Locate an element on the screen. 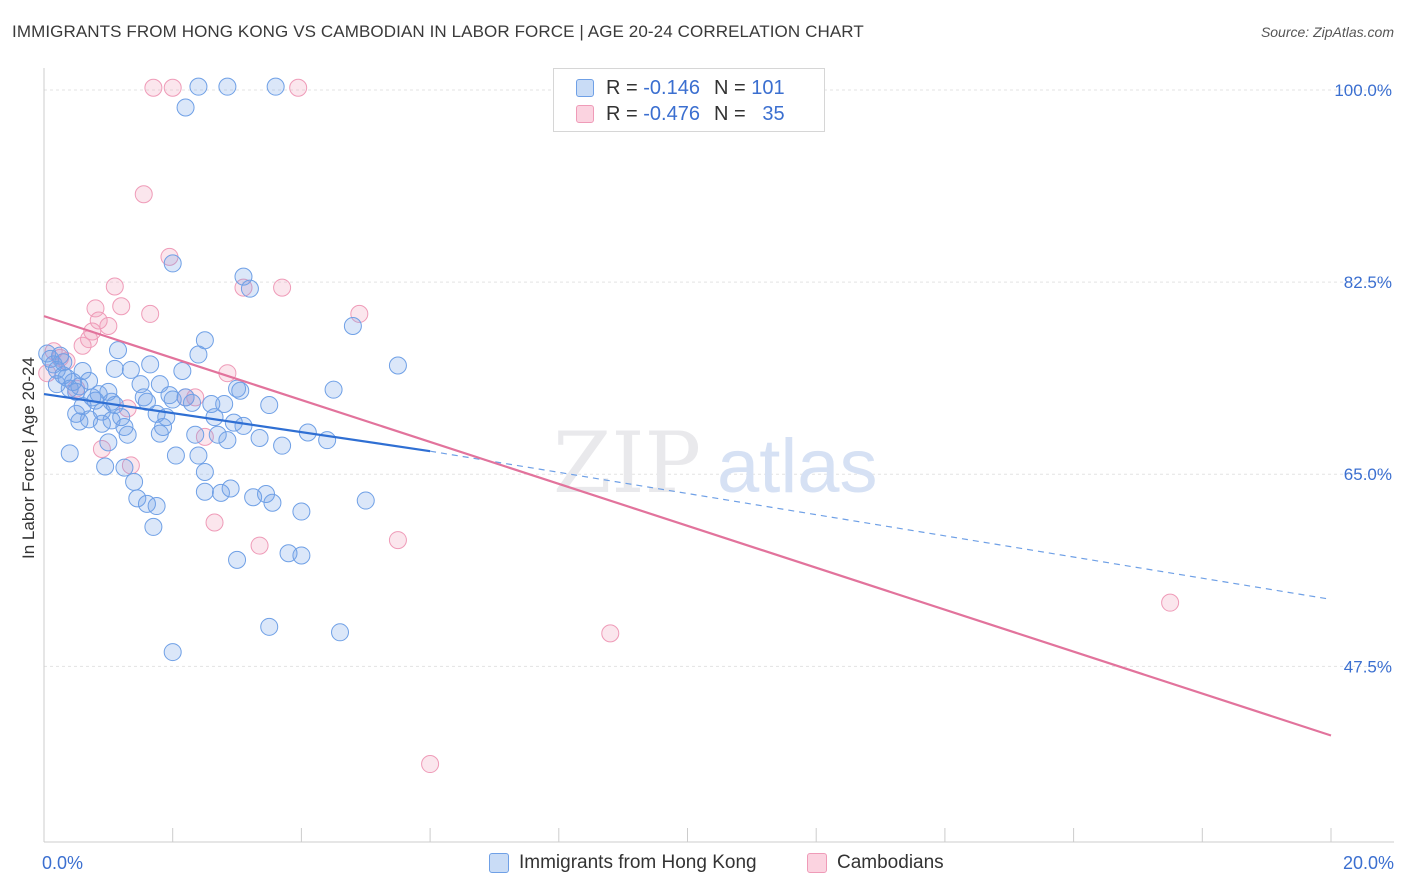 This screenshot has height=892, width=1406. series-legend: Immigrants from Hong Kong Cambodians is located at coordinates (703, 865).